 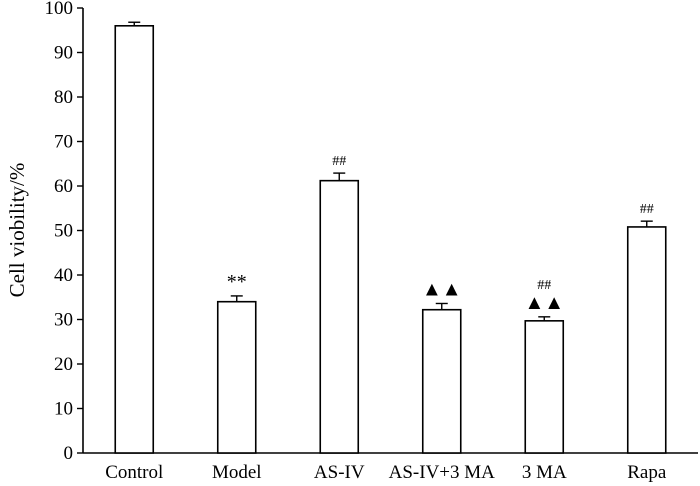 What do you see at coordinates (63, 186) in the screenshot?
I see `y-tick-label: 60` at bounding box center [63, 186].